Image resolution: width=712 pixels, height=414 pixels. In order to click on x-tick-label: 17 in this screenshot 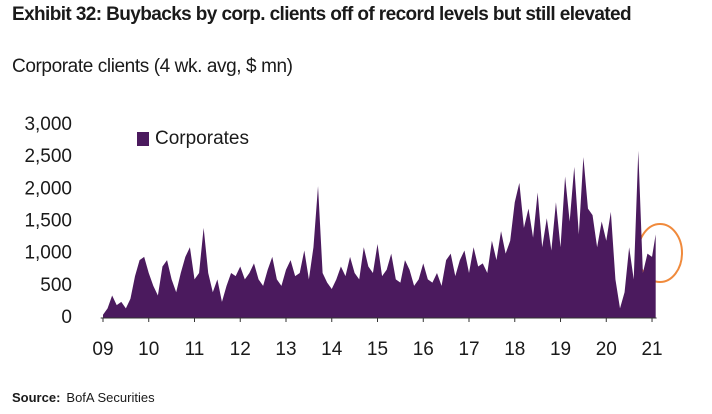, I will do `click(468, 349)`.